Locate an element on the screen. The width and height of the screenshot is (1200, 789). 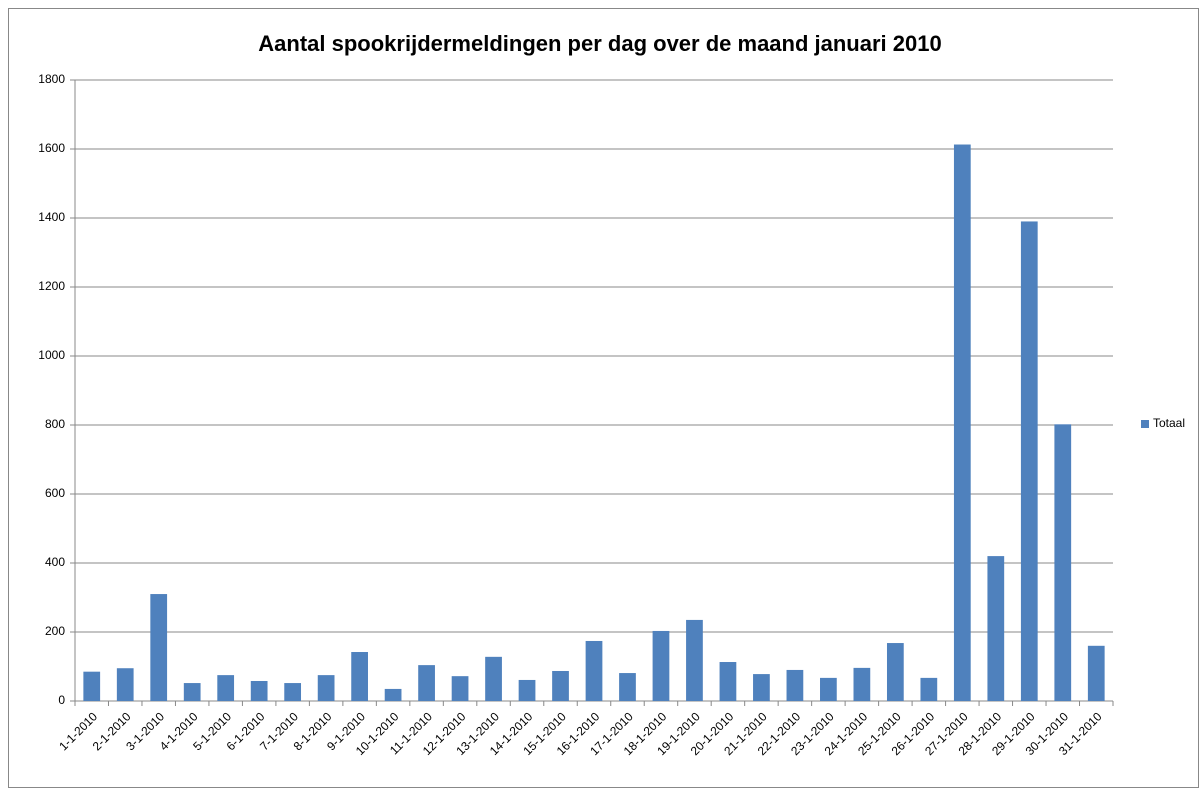
y-tick-label: 800 is located at coordinates (55, 424).